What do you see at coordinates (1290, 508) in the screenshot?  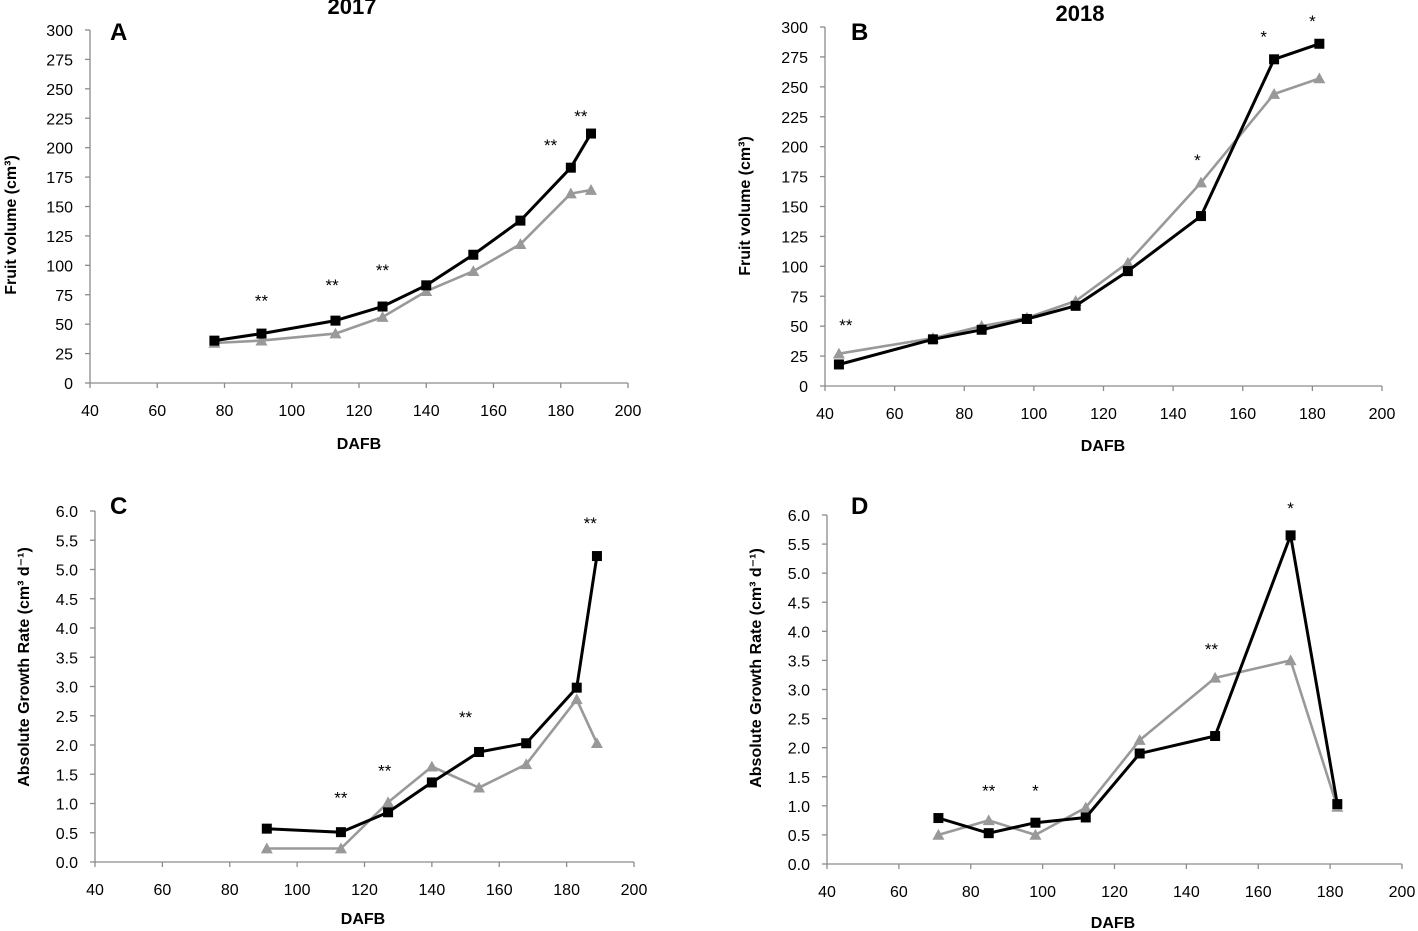 I see `panel-d-significance-label: *` at bounding box center [1290, 508].